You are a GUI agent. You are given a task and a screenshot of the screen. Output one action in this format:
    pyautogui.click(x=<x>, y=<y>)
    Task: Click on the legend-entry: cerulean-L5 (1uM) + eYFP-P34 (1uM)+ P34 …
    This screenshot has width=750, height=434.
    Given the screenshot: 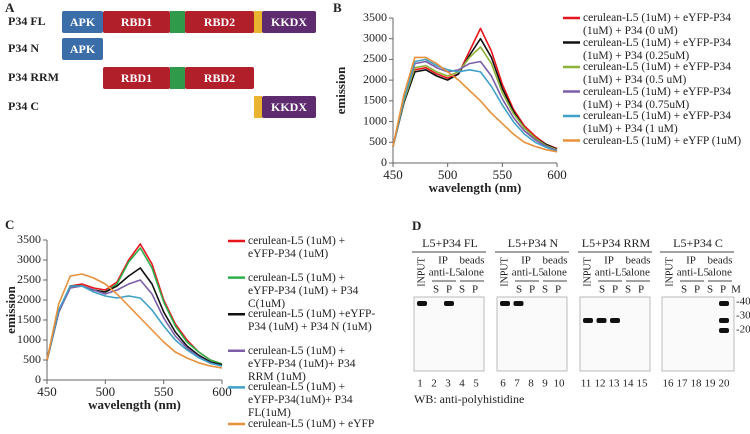 What is the action you would take?
    pyautogui.click(x=302, y=363)
    